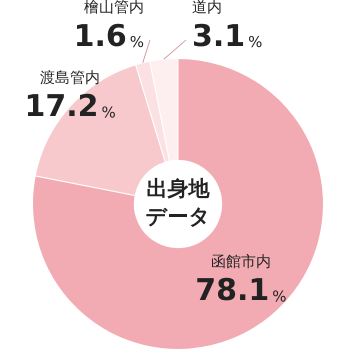 This screenshot has width=356, height=356. Describe the element at coordinates (70, 106) in the screenshot. I see `data-label: 17.2%` at that location.